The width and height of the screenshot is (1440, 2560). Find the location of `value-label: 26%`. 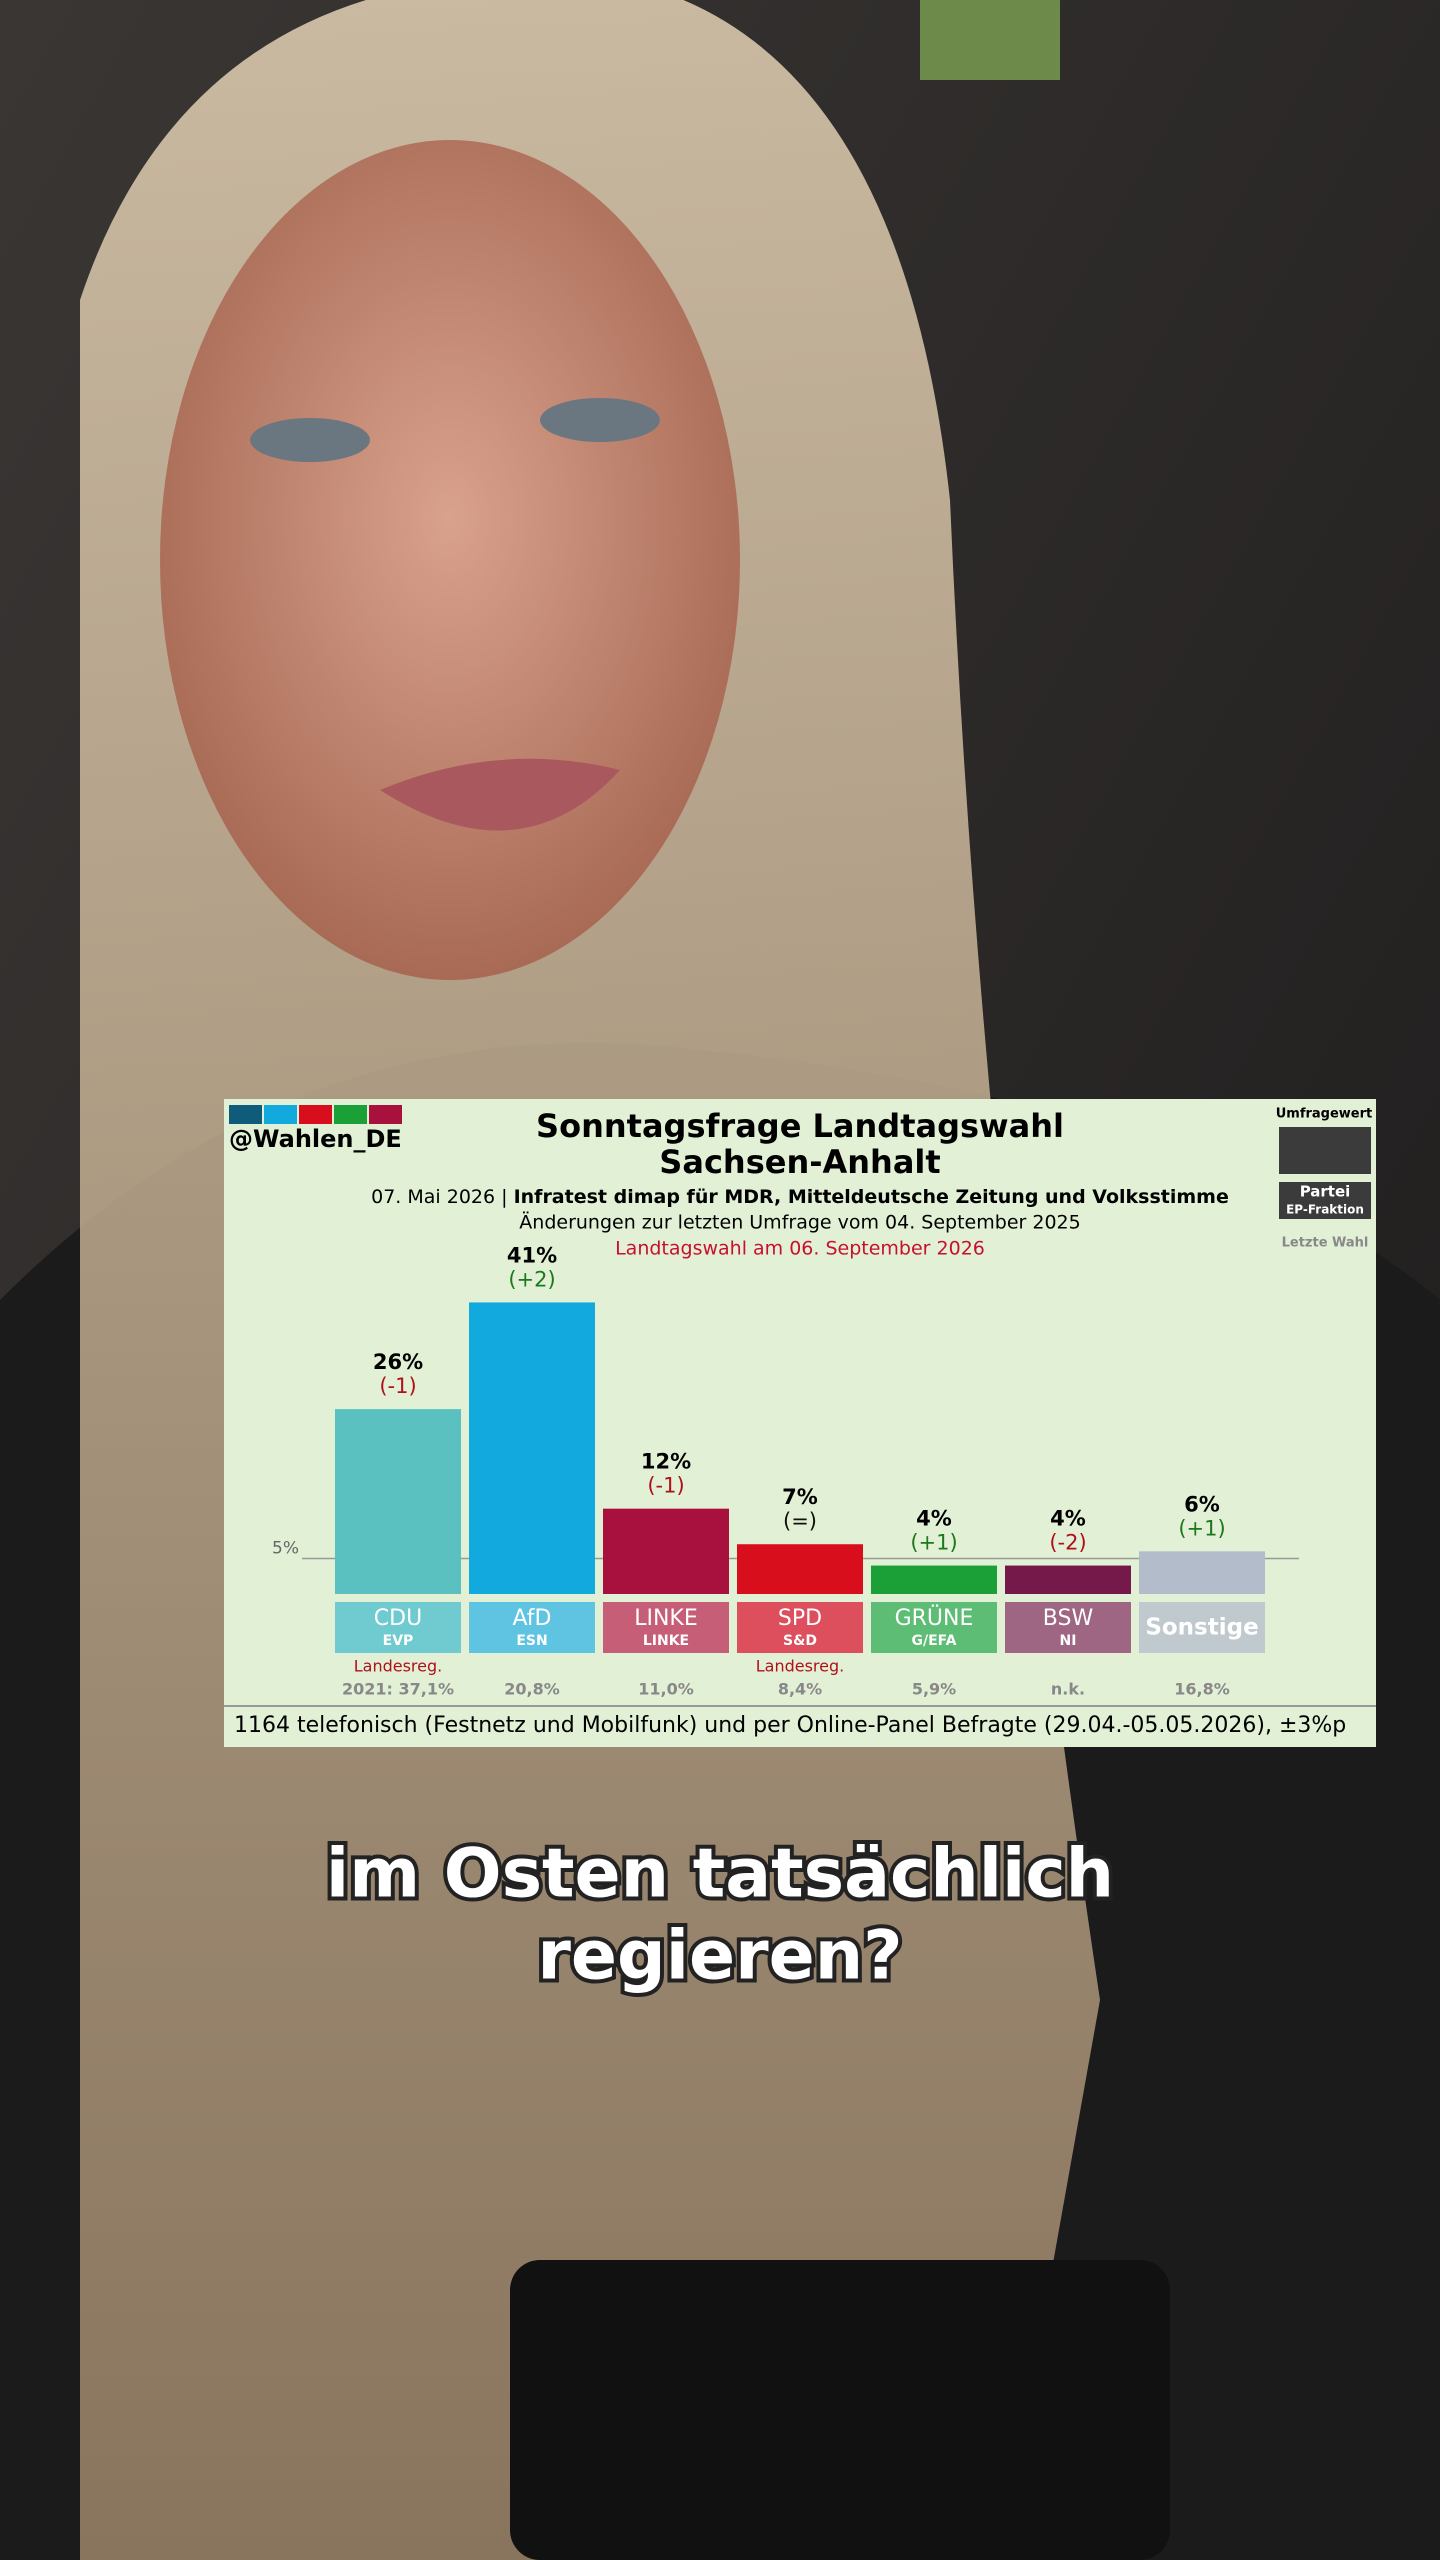

value-label: 26% is located at coordinates (398, 1362).